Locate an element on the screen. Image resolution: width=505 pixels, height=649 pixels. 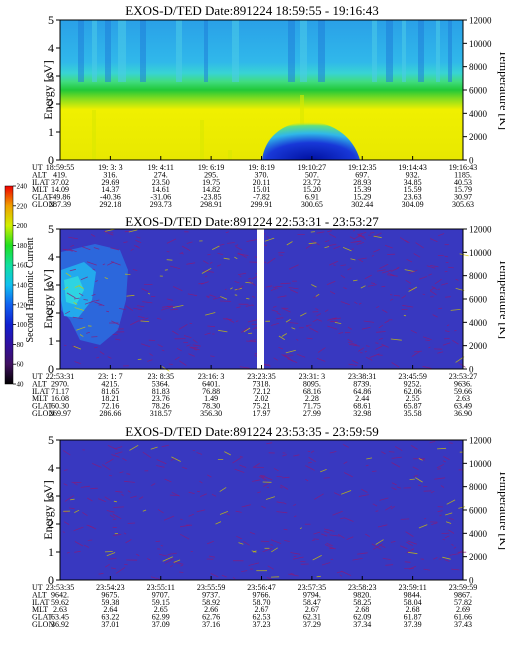
ephemeris-value: 36.90 is located at coordinates (463, 413).